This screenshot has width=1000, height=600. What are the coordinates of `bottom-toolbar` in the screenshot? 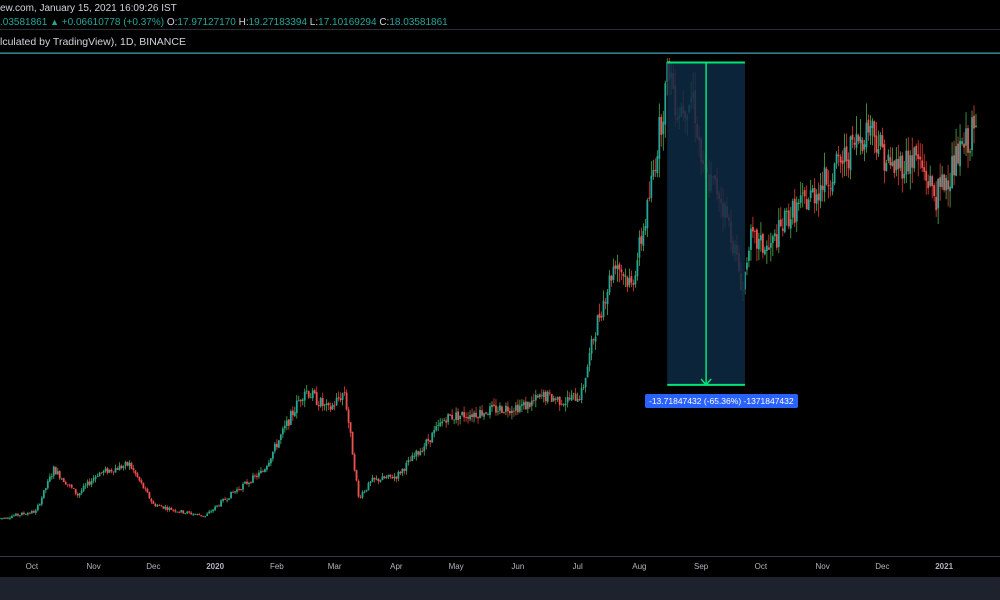 It's located at (500, 588).